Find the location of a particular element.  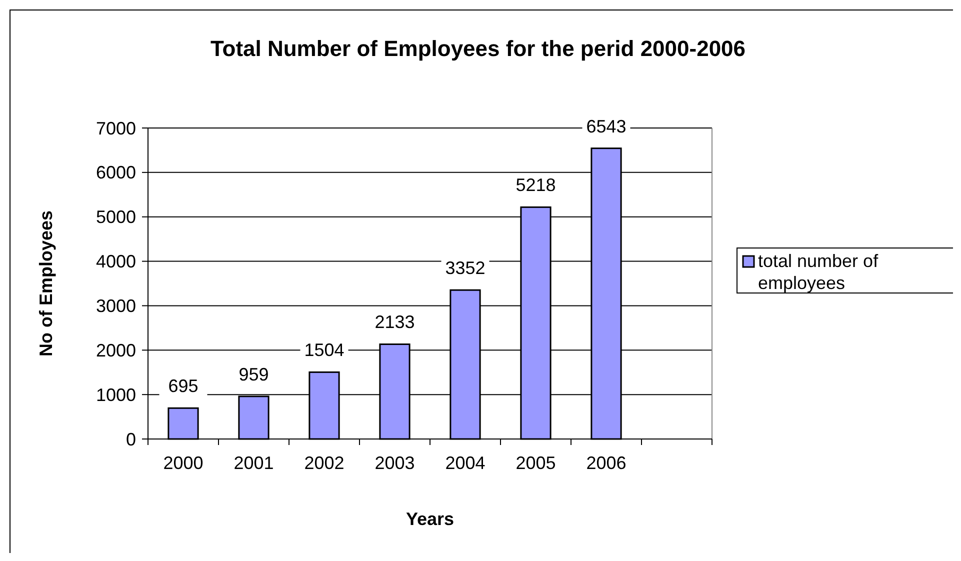

data-label: 5218 is located at coordinates (536, 185).